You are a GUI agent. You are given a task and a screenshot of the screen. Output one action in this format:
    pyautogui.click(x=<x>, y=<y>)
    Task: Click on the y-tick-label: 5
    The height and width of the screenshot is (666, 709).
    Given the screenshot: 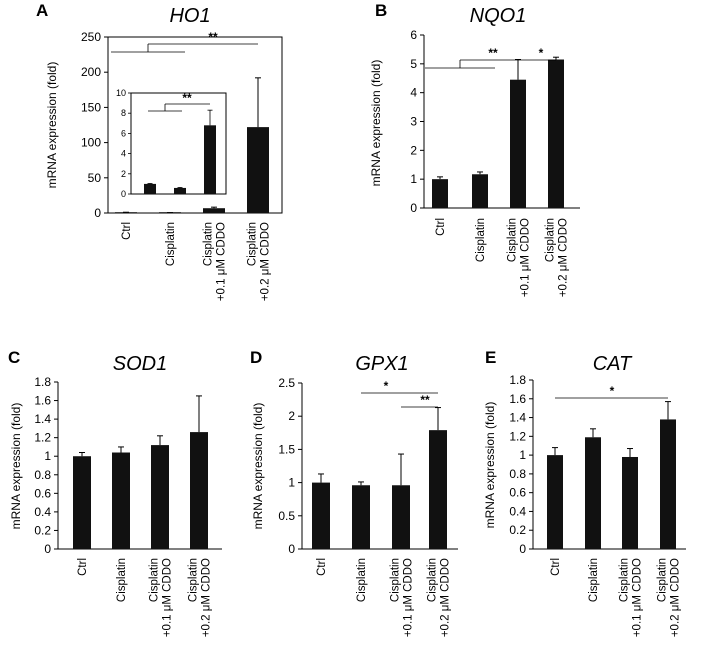 What is the action you would take?
    pyautogui.click(x=413, y=64)
    